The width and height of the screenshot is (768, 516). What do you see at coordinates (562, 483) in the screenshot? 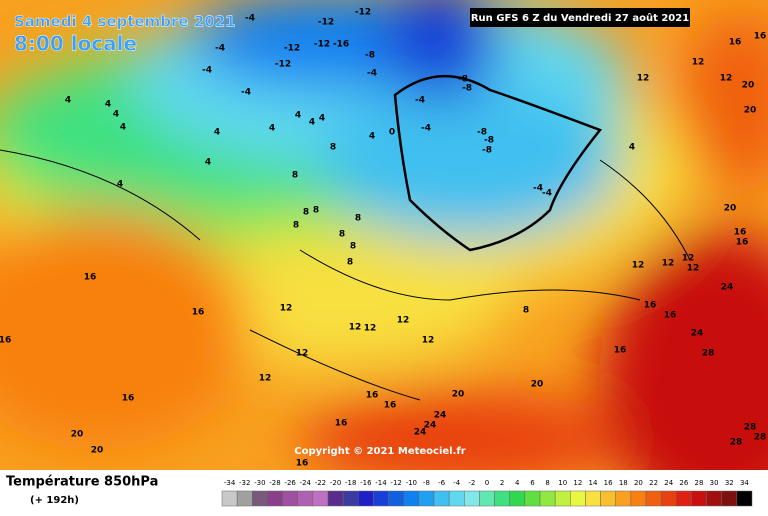
I see `colorbar-label: 10` at bounding box center [562, 483].